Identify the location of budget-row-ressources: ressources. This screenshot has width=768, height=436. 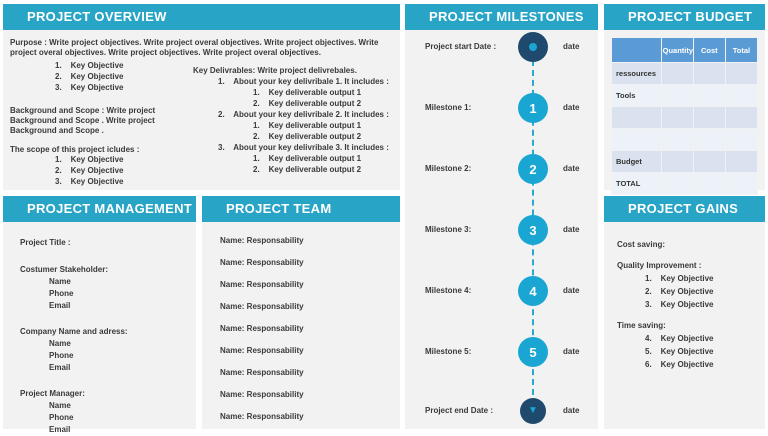
(685, 73).